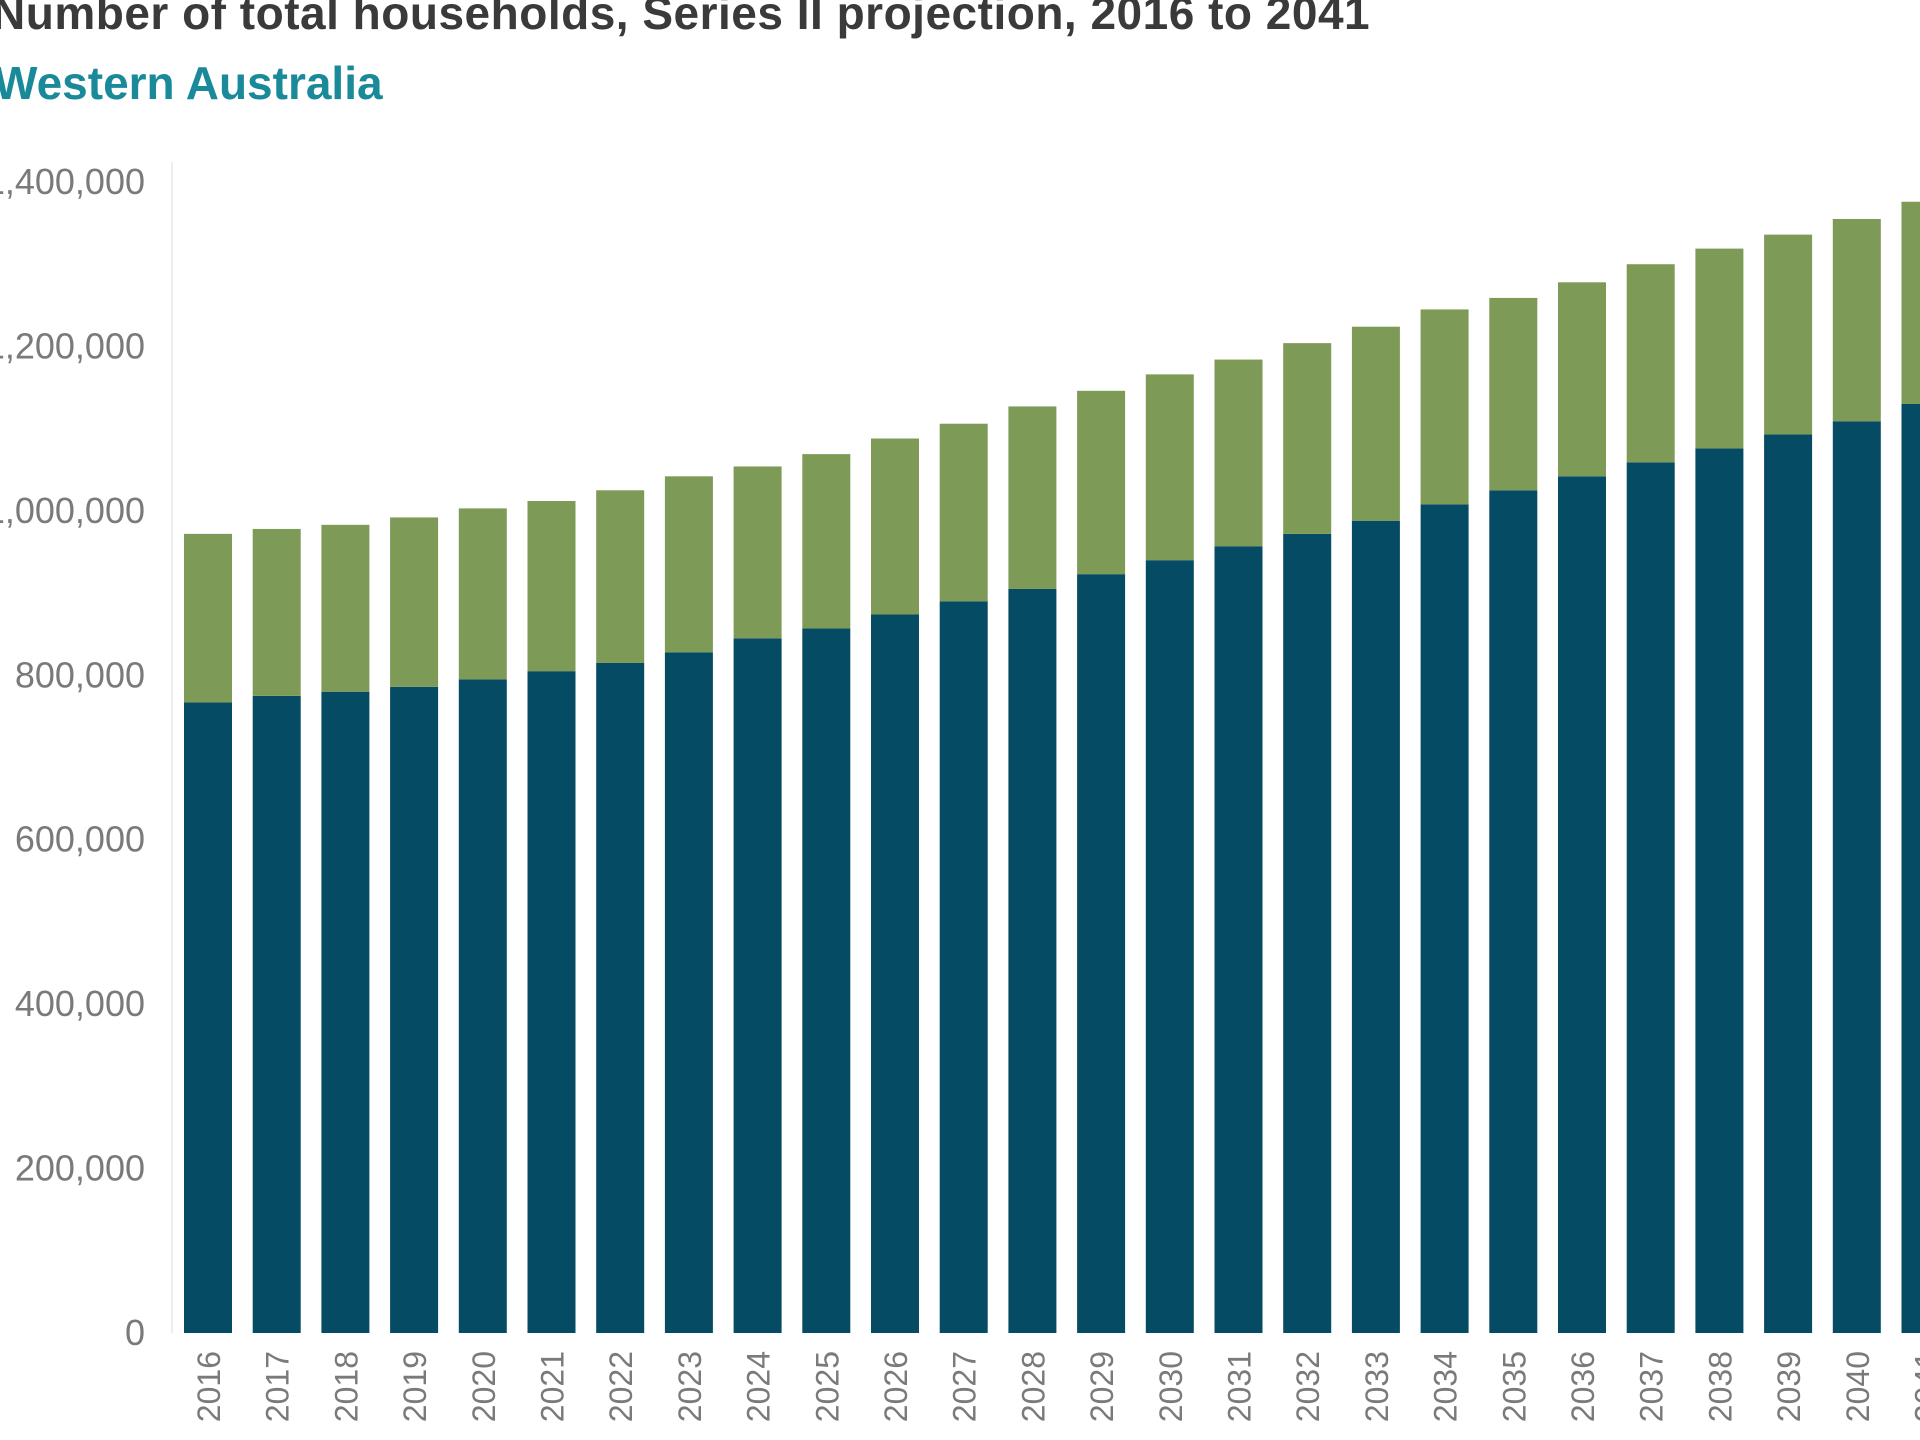 The height and width of the screenshot is (1440, 1920). I want to click on y-tick-label: 400,000, so click(80, 1003).